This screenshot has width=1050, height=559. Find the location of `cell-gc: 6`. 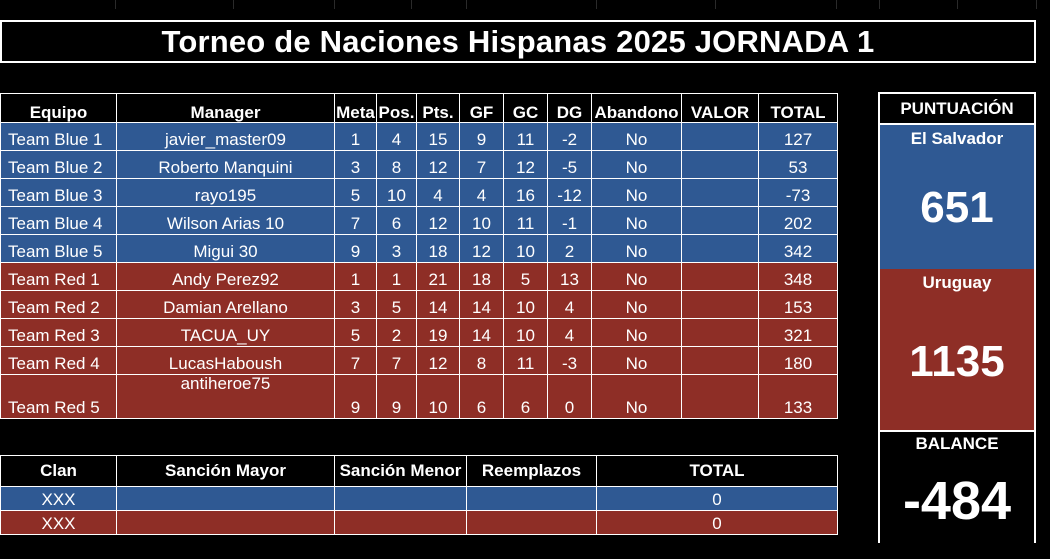

cell-gc: 6 is located at coordinates (525, 396).